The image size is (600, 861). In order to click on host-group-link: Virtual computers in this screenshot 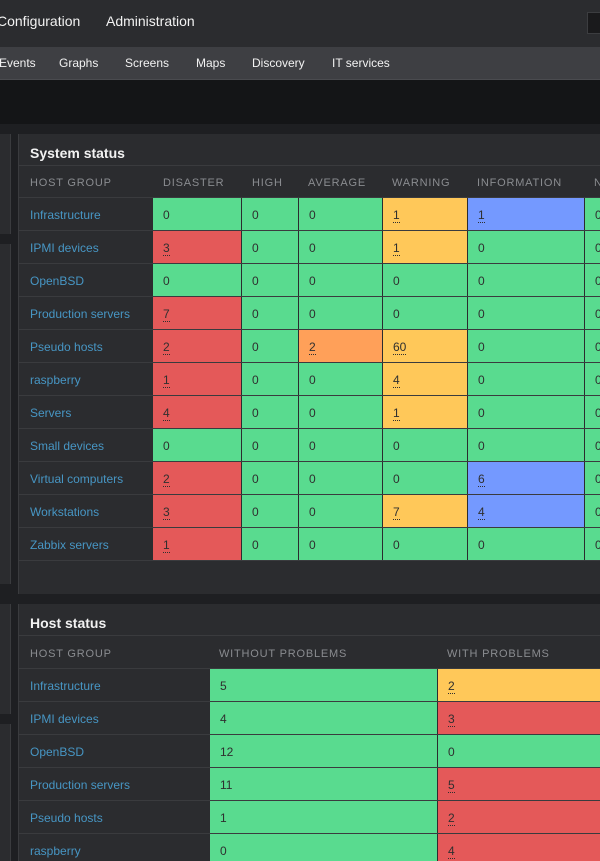, I will do `click(77, 479)`.